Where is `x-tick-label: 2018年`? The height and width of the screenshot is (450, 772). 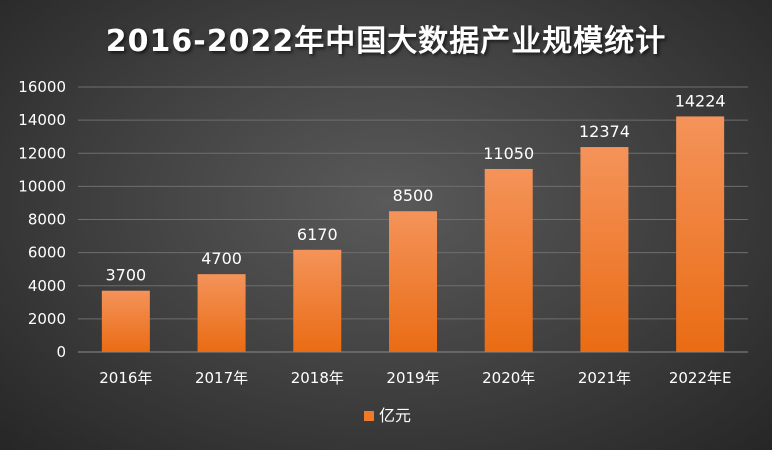
x-tick-label: 2018年 is located at coordinates (317, 378).